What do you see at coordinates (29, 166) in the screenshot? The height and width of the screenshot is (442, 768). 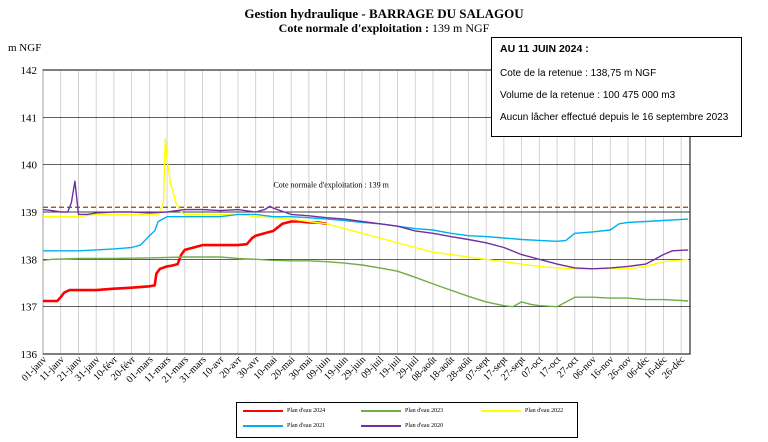 I see `y-tick-label: 140` at bounding box center [29, 166].